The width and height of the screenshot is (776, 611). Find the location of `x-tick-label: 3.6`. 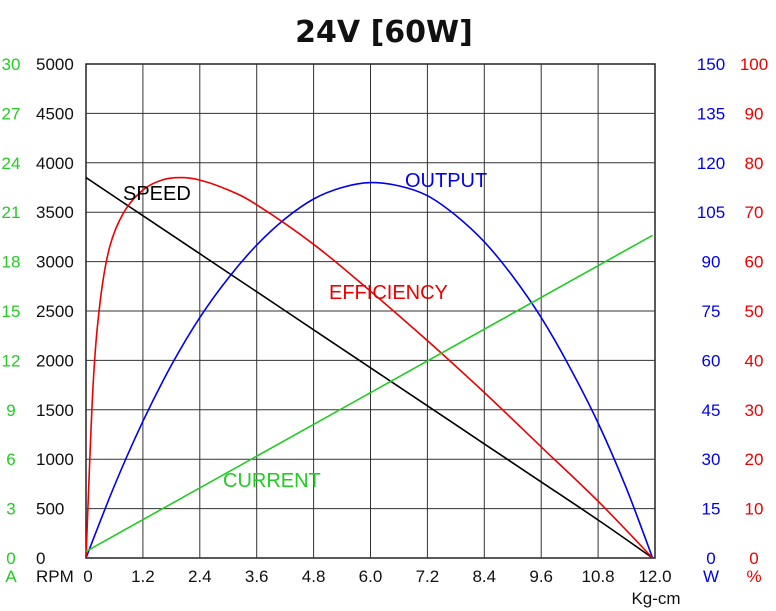

x-tick-label: 3.6 is located at coordinates (257, 576).